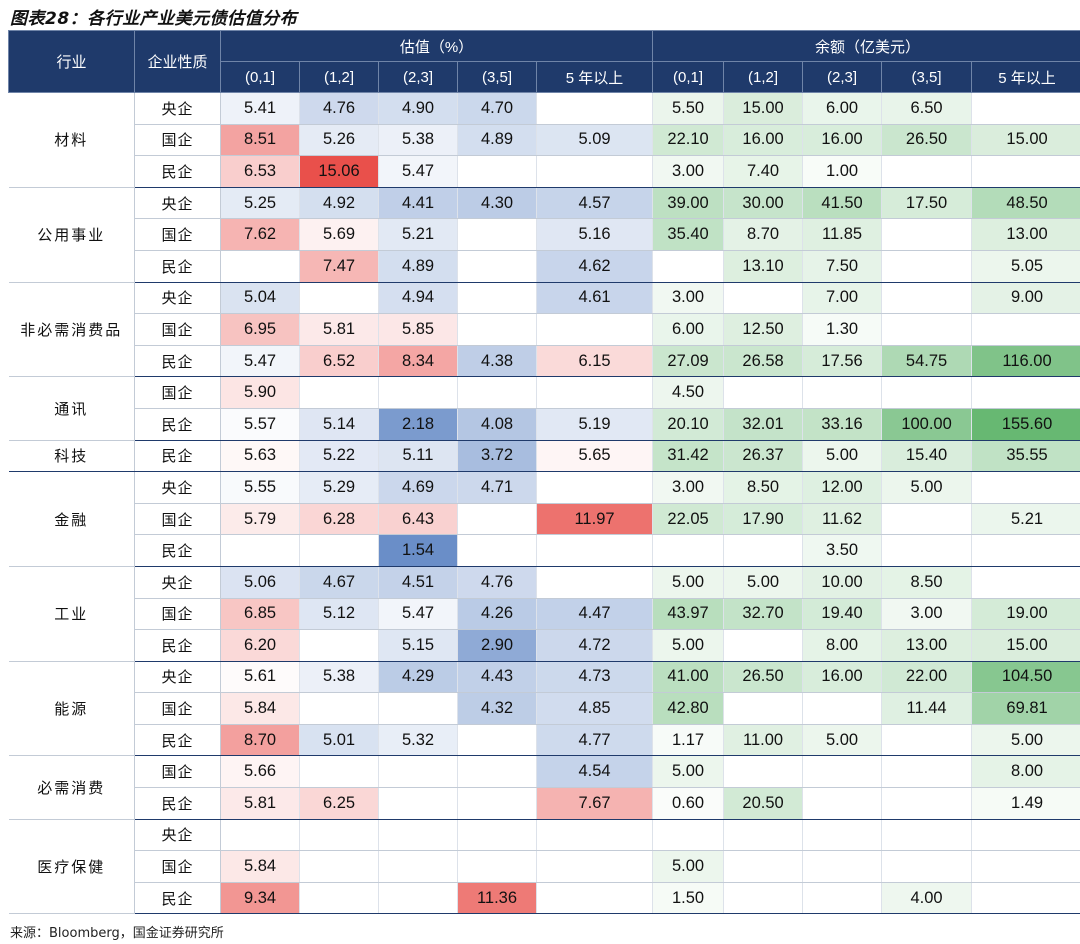 This screenshot has width=1080, height=944. Describe the element at coordinates (842, 266) in the screenshot. I see `balance-cell: 7.50` at that location.